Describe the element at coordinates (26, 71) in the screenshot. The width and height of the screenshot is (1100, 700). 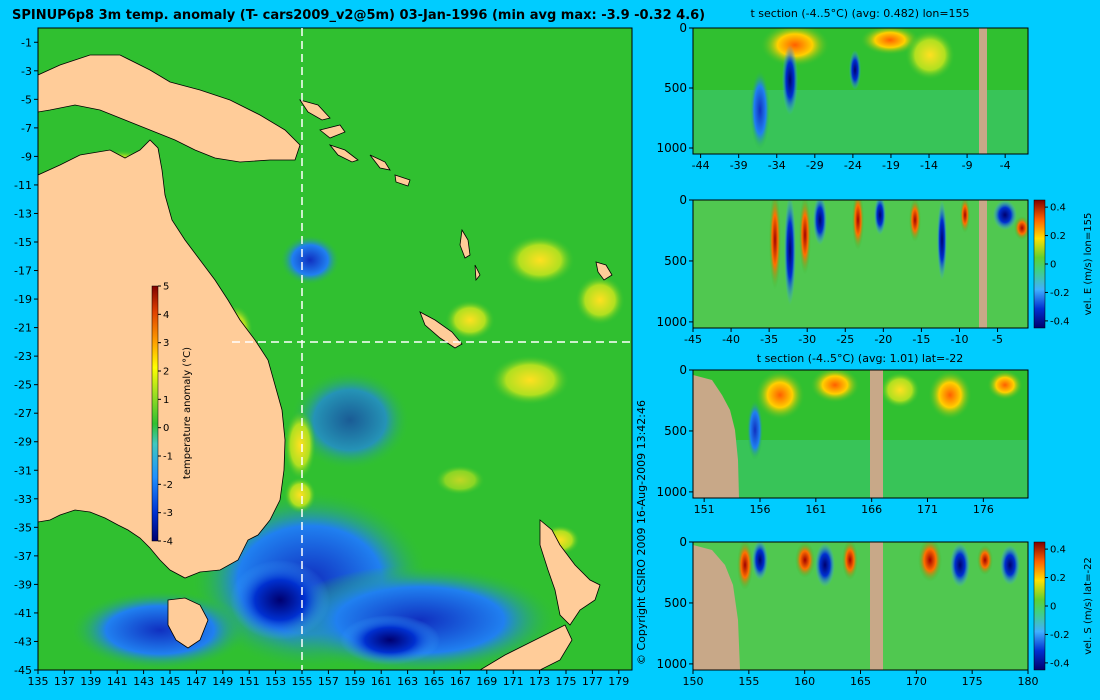
I see `map-y-tick-label: -3` at that location.